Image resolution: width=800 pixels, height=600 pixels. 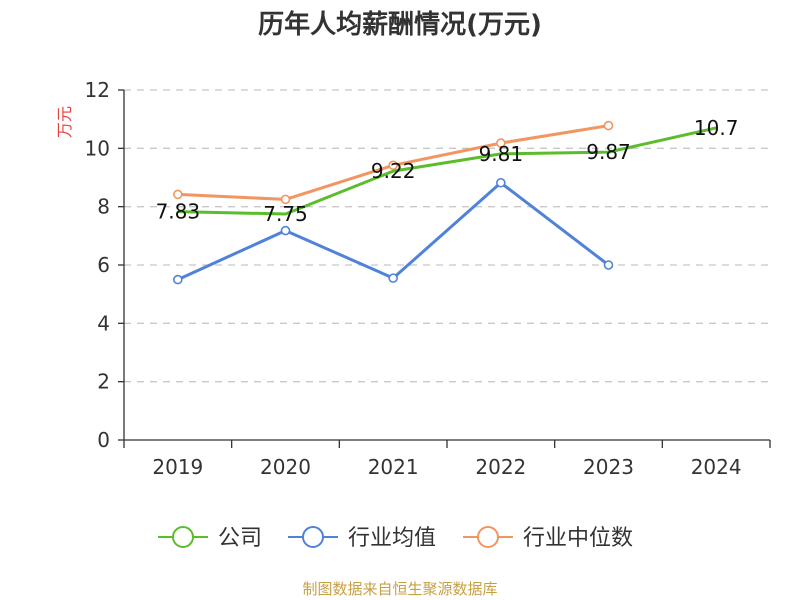 What do you see at coordinates (500, 467) in the screenshot?
I see `x-tick-label-2022: 2022` at bounding box center [500, 467].